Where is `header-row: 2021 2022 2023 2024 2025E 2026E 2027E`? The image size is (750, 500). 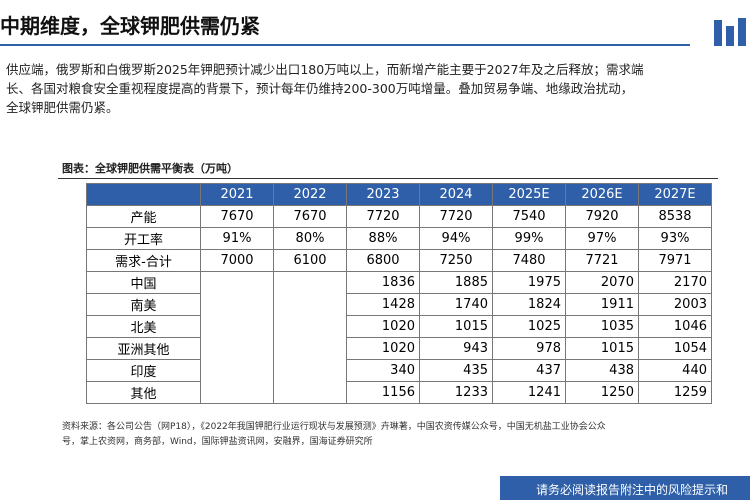
header-row: 2021 2022 2023 2024 2025E 2026E 2027E is located at coordinates (399, 194).